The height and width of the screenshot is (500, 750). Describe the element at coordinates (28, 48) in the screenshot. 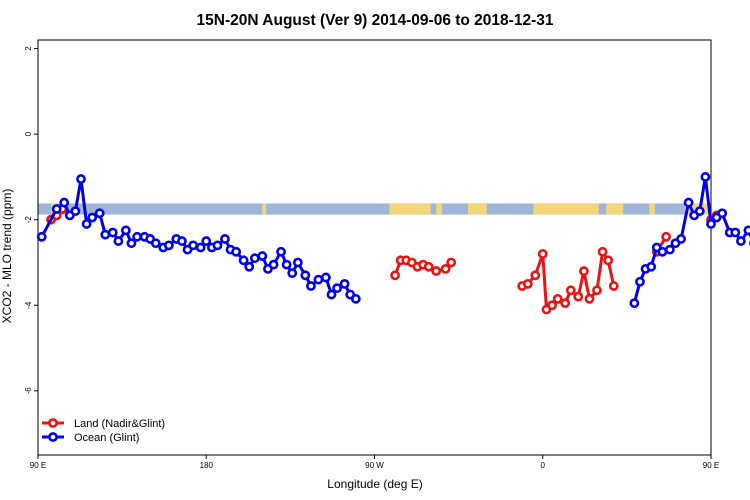

I see `y-tick-label: 2` at that location.